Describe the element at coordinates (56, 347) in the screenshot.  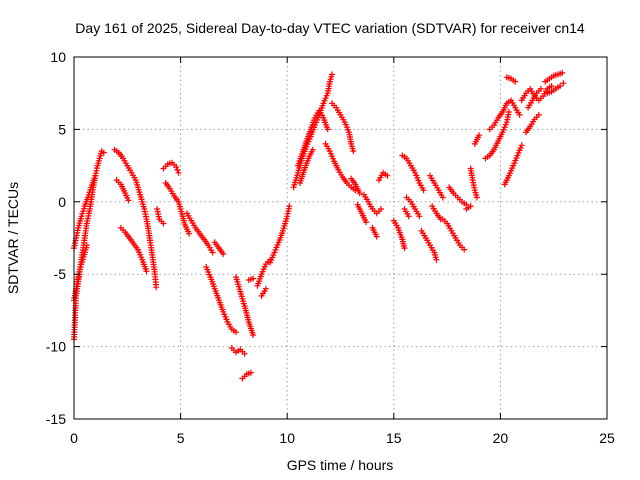
I see `y-tick-label: -10` at that location.